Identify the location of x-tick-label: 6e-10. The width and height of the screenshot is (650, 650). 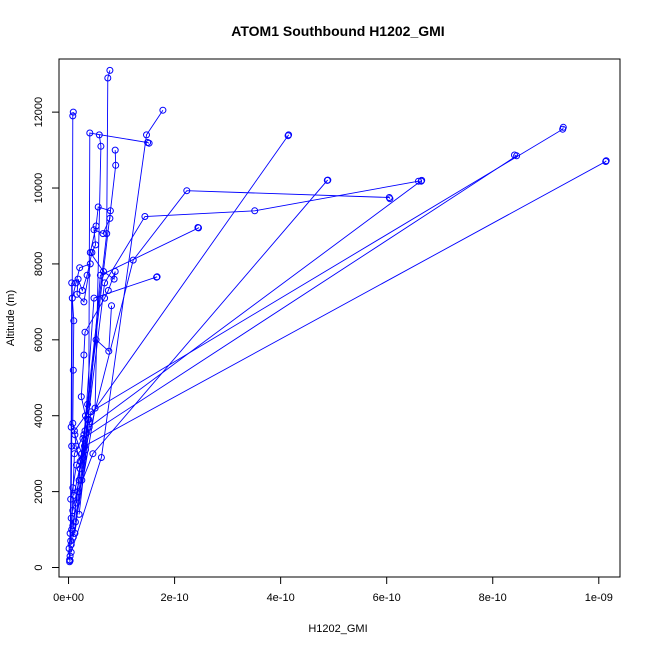
(387, 598).